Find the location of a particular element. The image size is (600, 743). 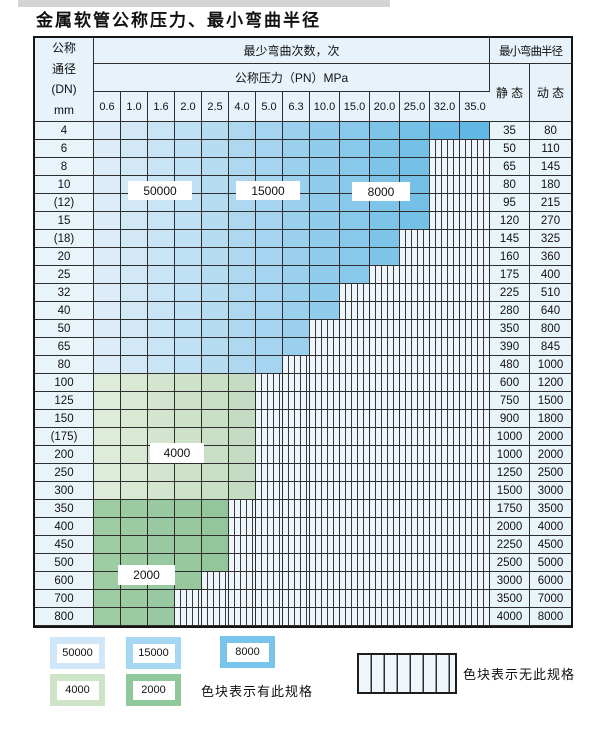

legend-swatch: 2000 is located at coordinates (153, 690).